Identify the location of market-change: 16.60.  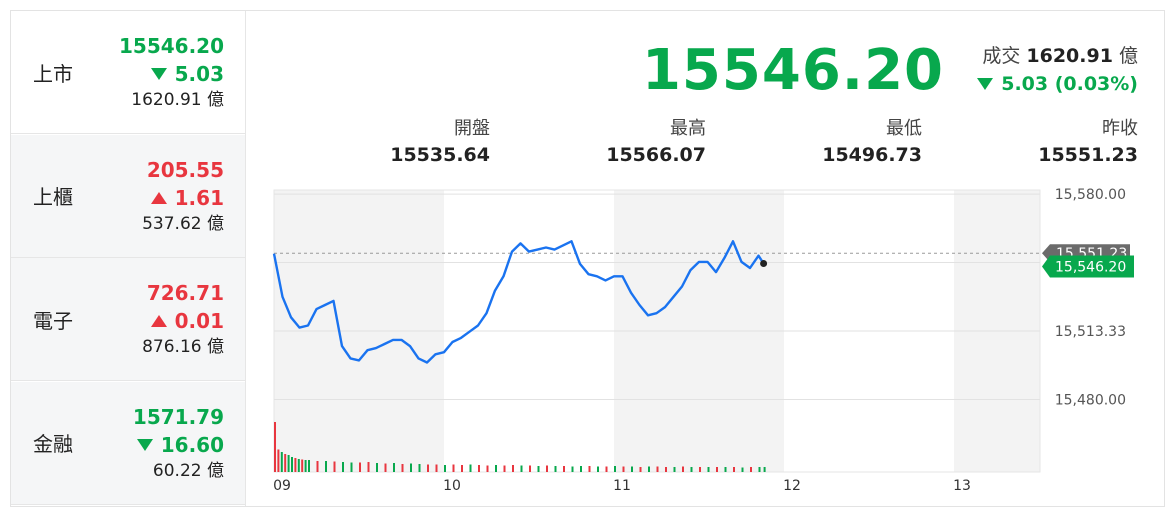
(180, 445).